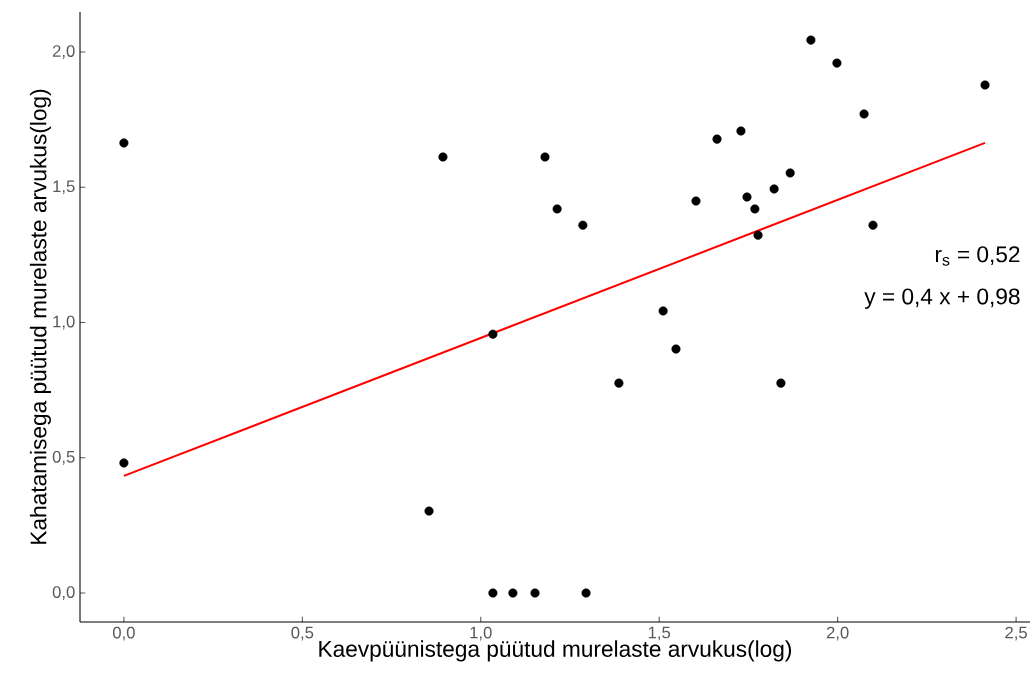 This screenshot has height=681, width=1032. What do you see at coordinates (481, 633) in the screenshot?
I see `x-tick-label: 1,0` at bounding box center [481, 633].